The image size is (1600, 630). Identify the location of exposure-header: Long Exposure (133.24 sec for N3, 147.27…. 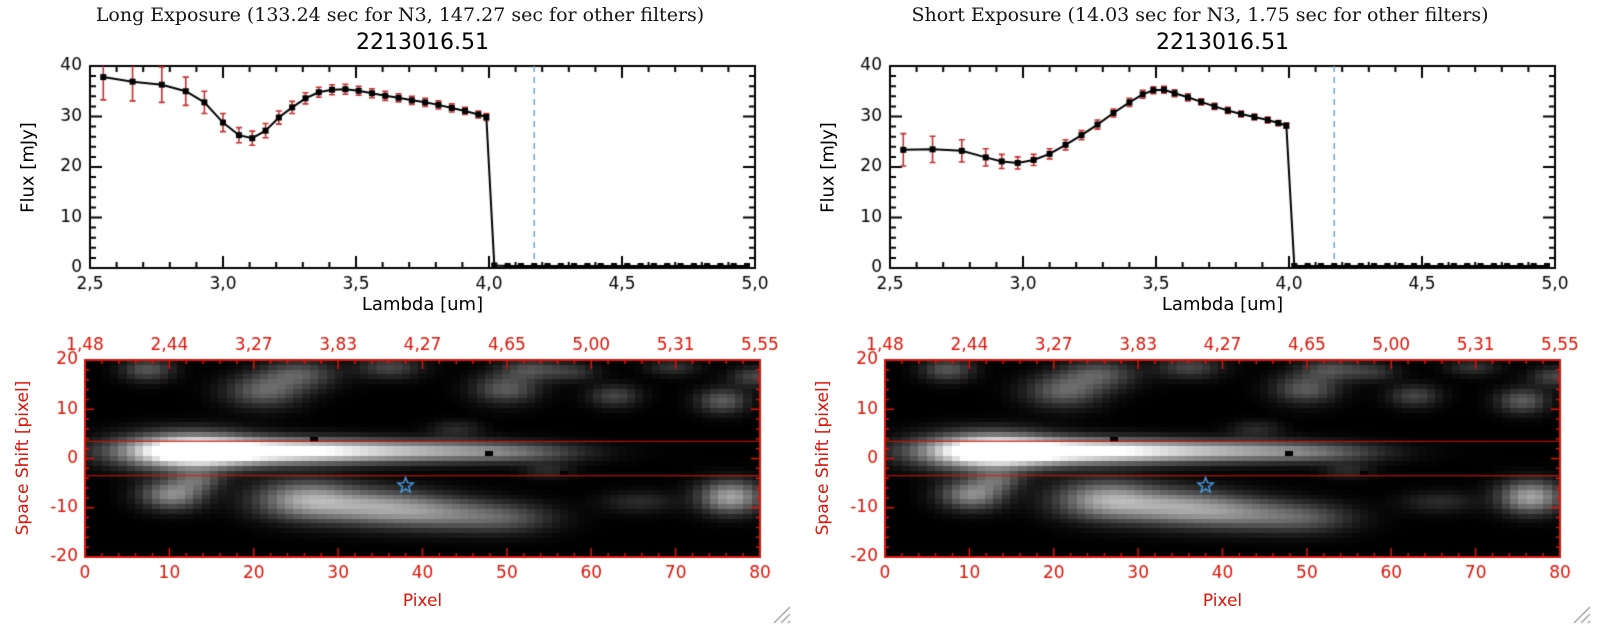
(400, 15).